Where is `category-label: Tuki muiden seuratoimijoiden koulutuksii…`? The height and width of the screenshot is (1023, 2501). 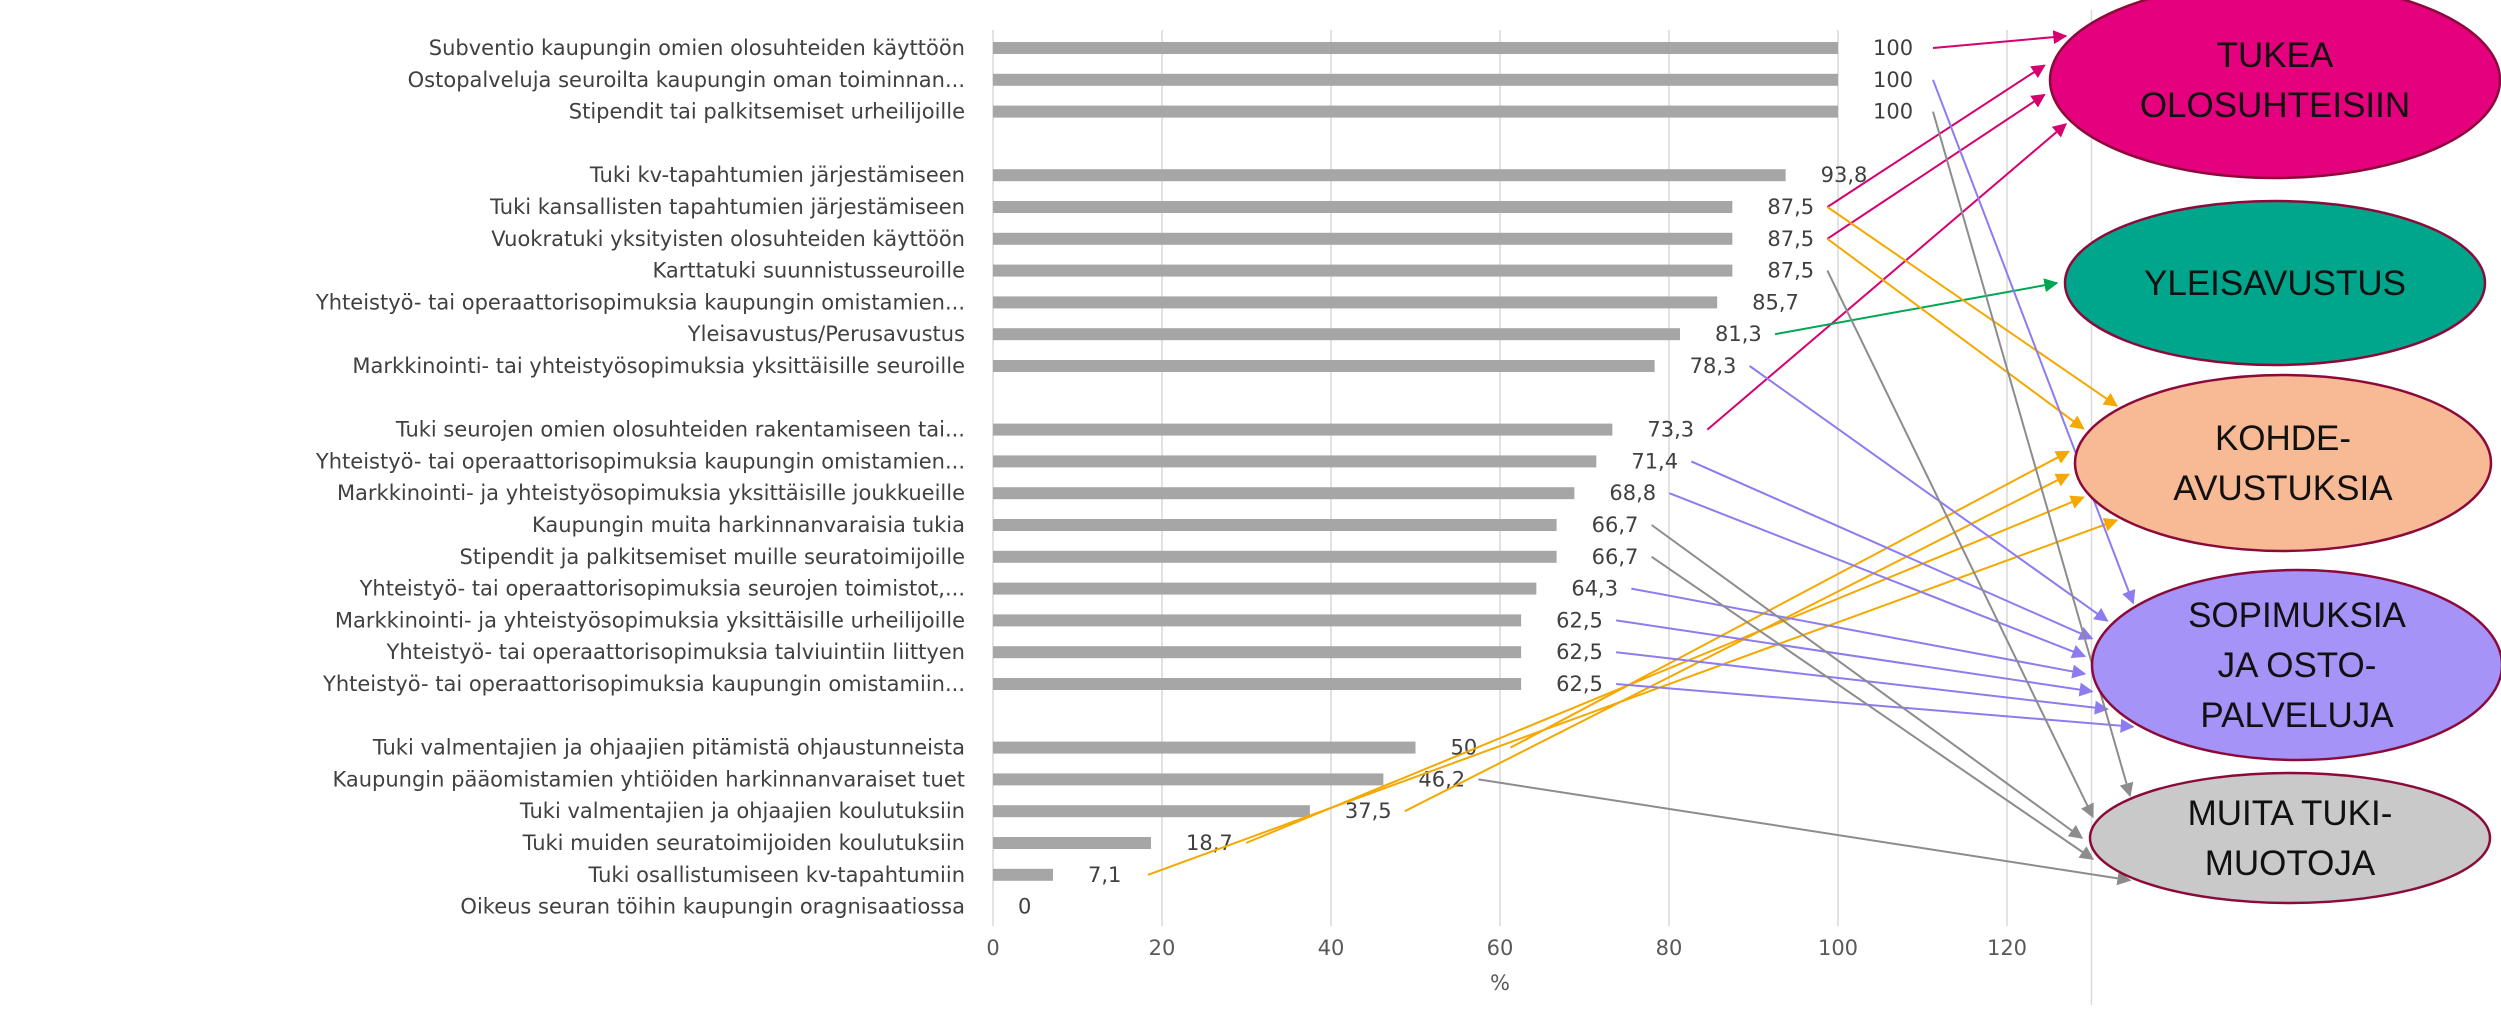
category-label: Tuki muiden seuratoimijoiden koulutuksii… is located at coordinates (743, 843).